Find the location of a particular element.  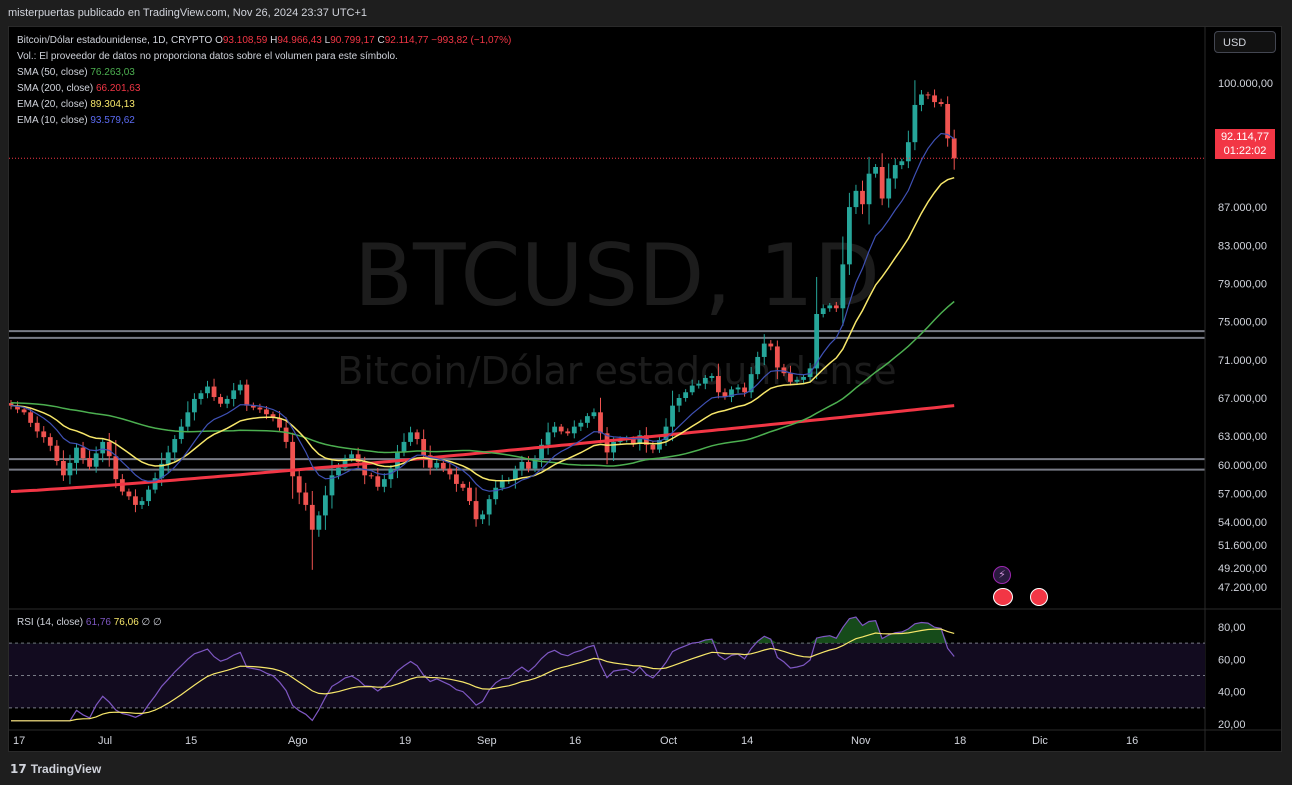

rsi-overbought-fill is located at coordinates (483, 630).